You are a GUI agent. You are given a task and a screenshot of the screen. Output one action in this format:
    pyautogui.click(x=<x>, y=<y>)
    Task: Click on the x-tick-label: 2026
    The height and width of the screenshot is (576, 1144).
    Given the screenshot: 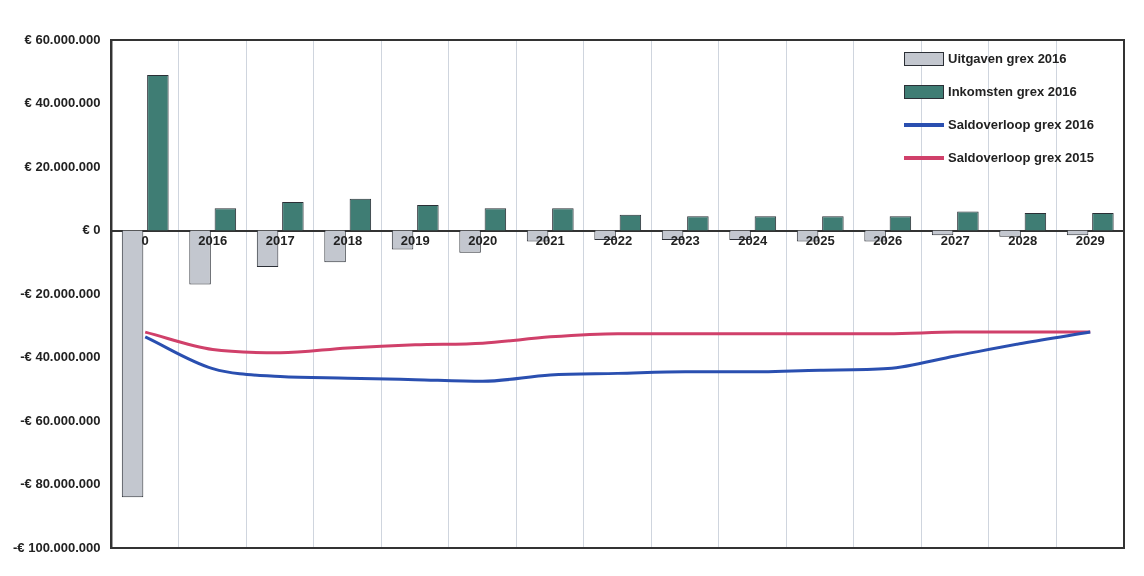 What is the action you would take?
    pyautogui.click(x=888, y=240)
    